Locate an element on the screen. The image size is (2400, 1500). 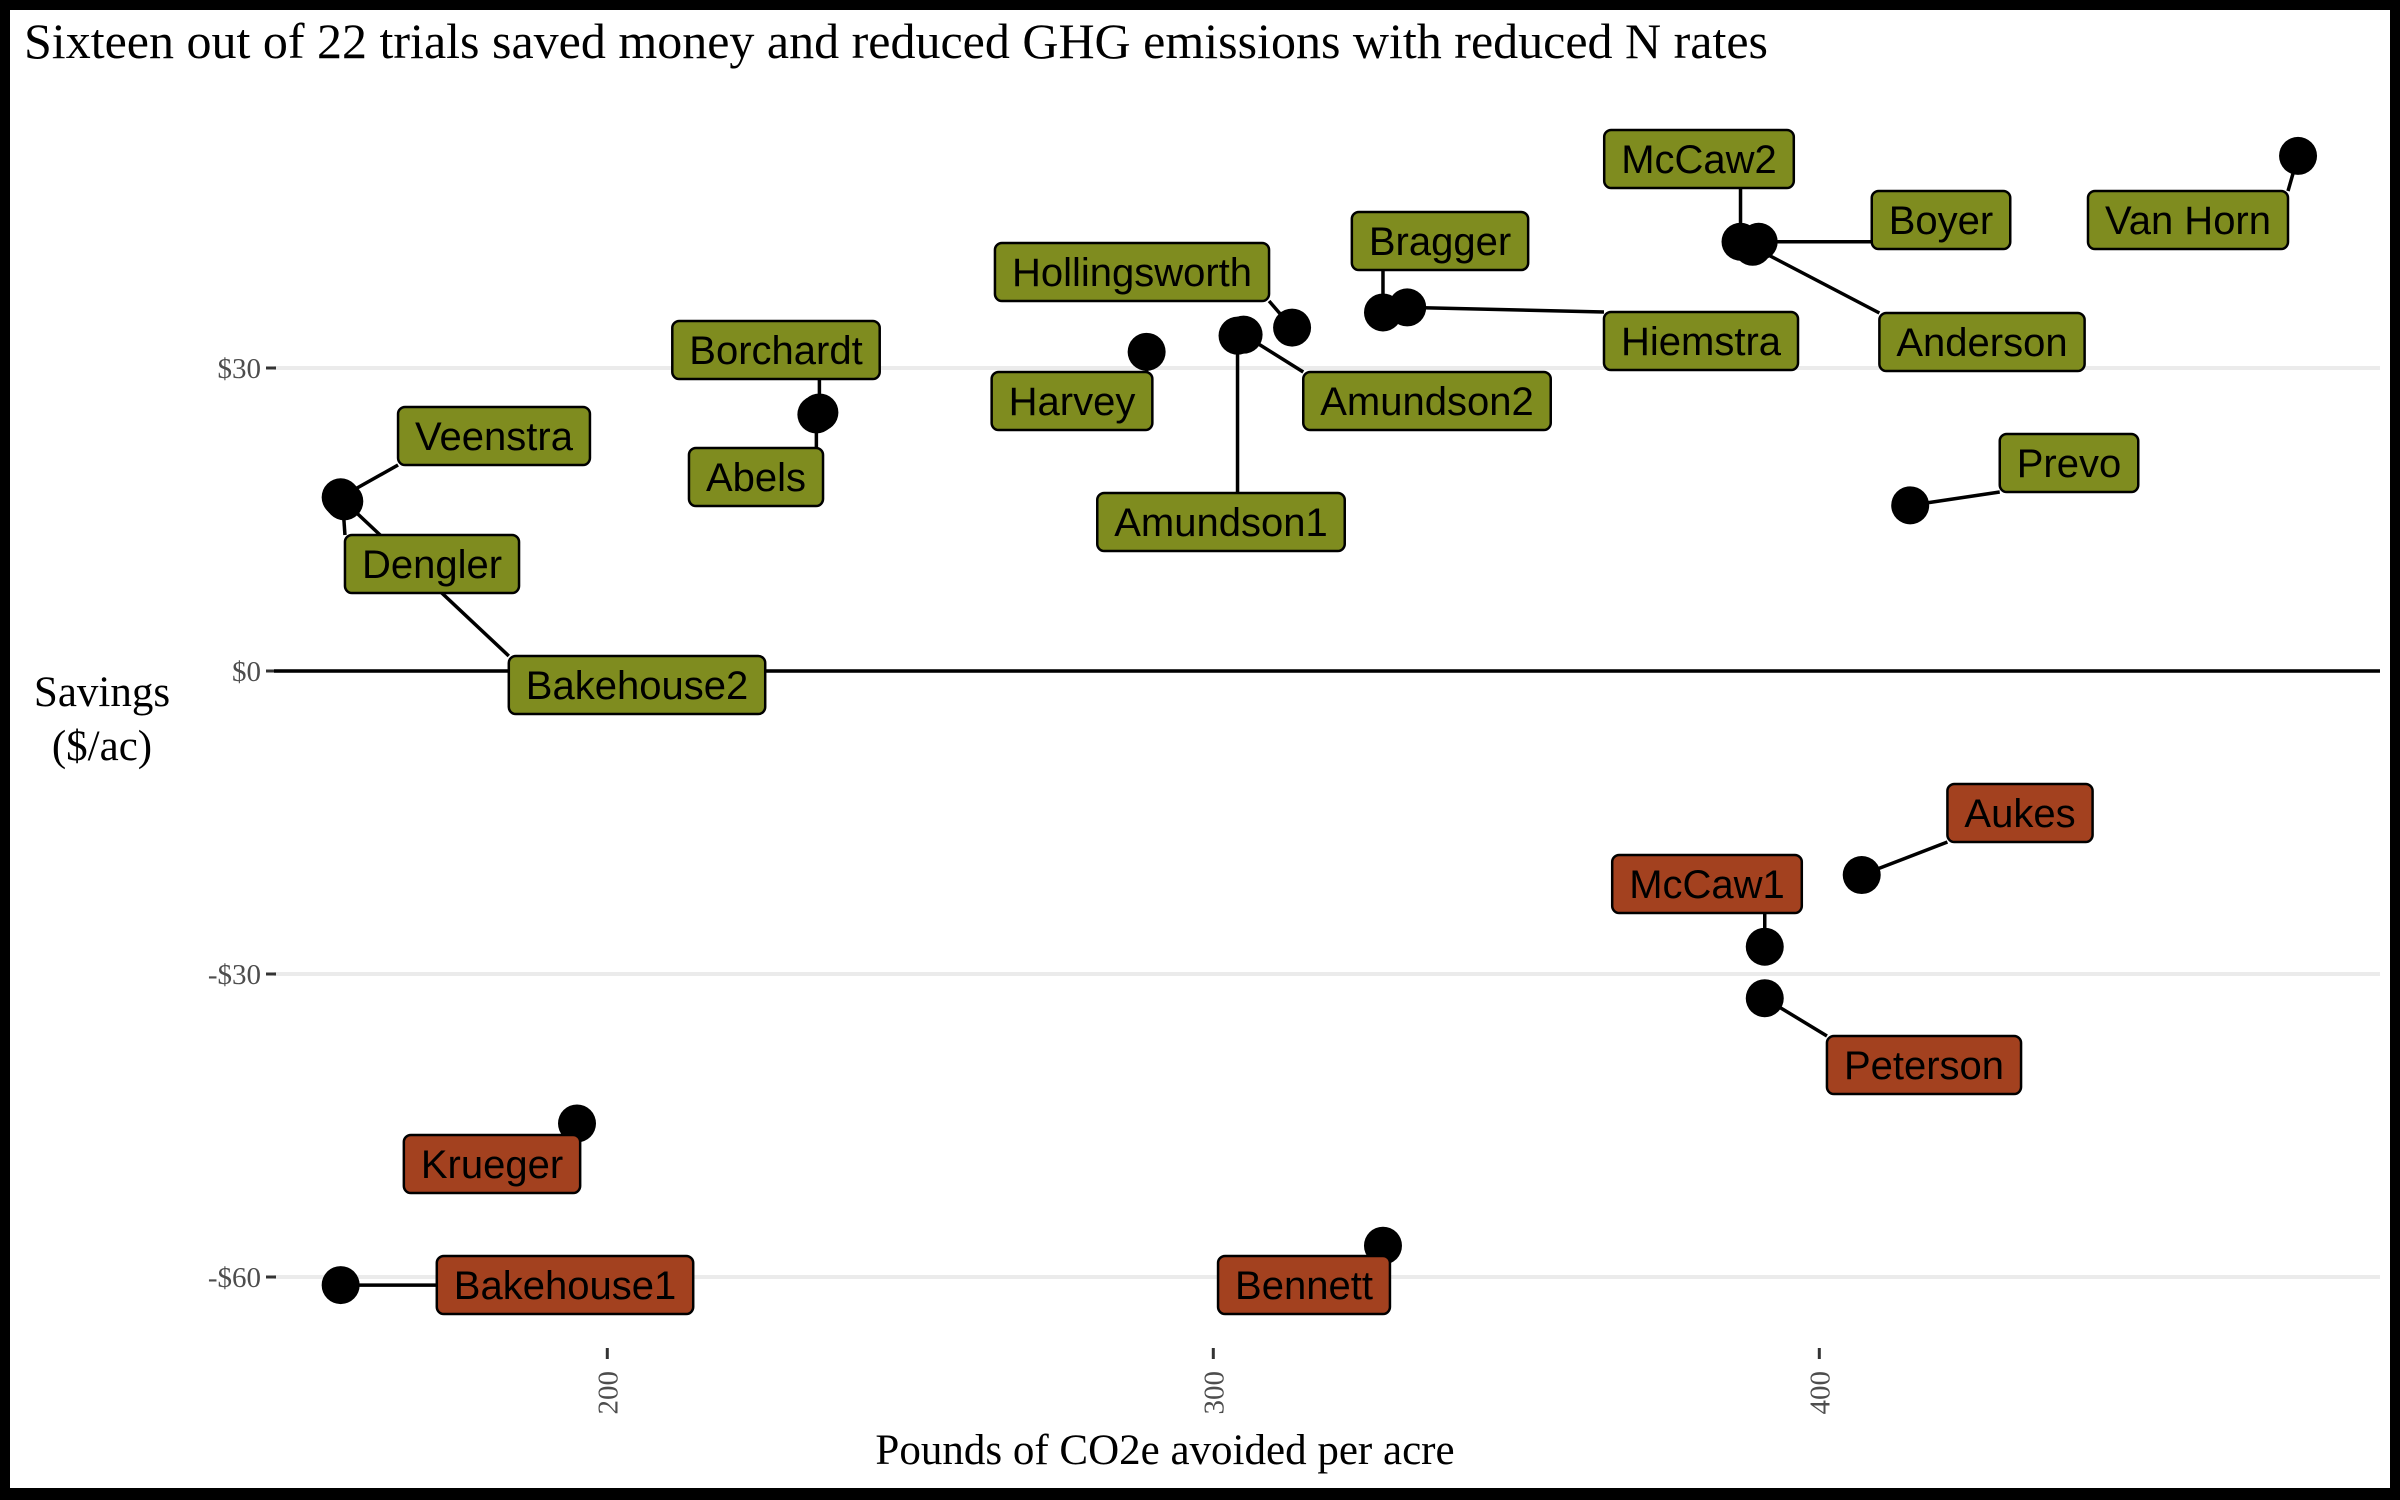
label-harvey: Harvey is located at coordinates (1072, 401).